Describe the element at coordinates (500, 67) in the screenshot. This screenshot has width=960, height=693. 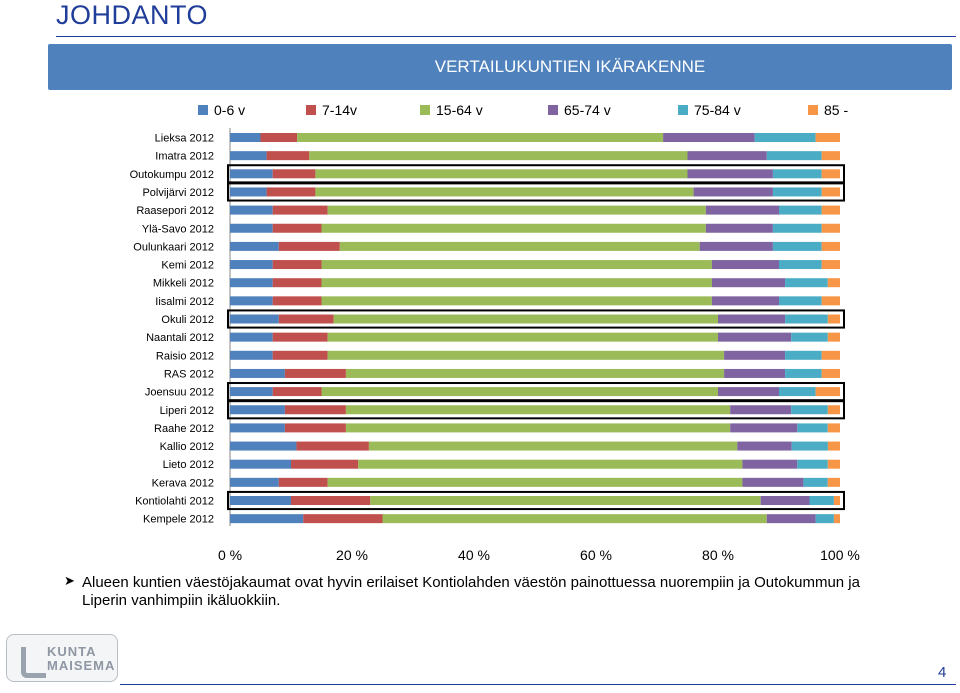
I see `chart-title-banner: VERTAILUKUNTIEN IKÄRAKENNE` at that location.